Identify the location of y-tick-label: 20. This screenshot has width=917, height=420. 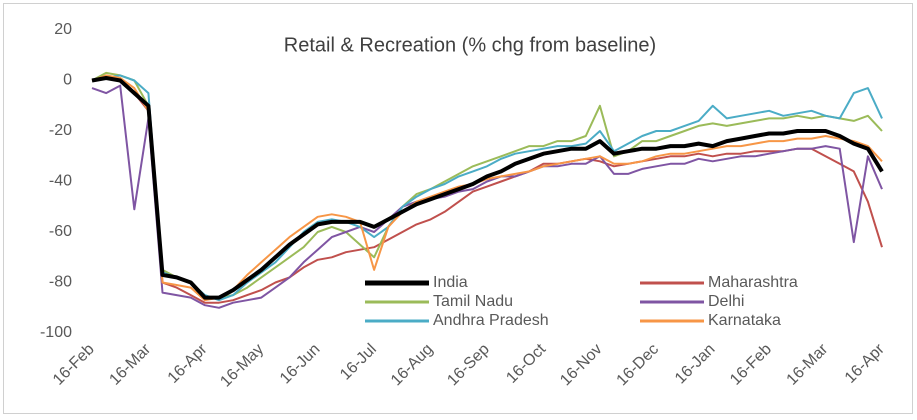
(63, 29).